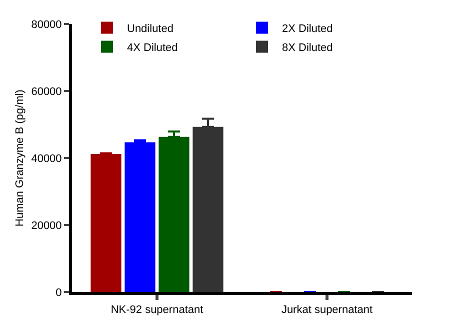  I want to click on y-tick-label: 80000, so click(46, 24).